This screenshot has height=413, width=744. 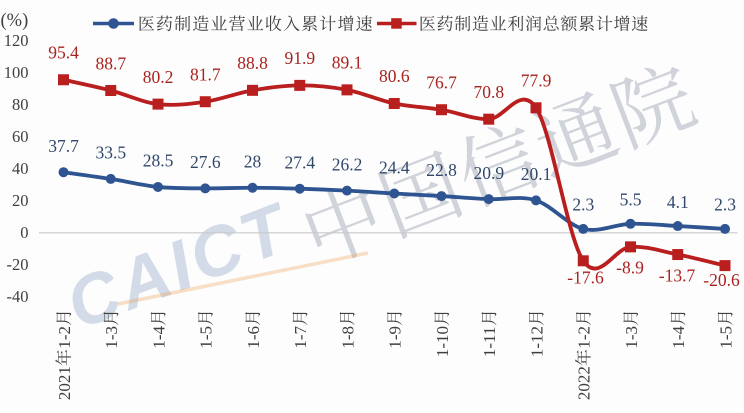 I want to click on svg-text: 1-11, so click(x=489, y=342).